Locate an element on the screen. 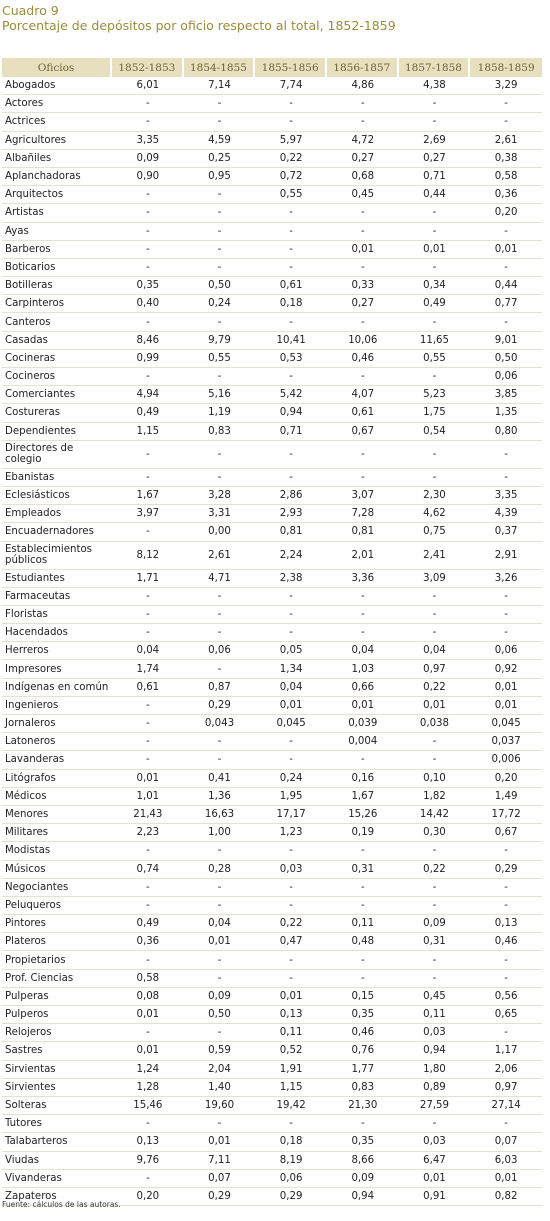  cell: 0,04 is located at coordinates (291, 688).